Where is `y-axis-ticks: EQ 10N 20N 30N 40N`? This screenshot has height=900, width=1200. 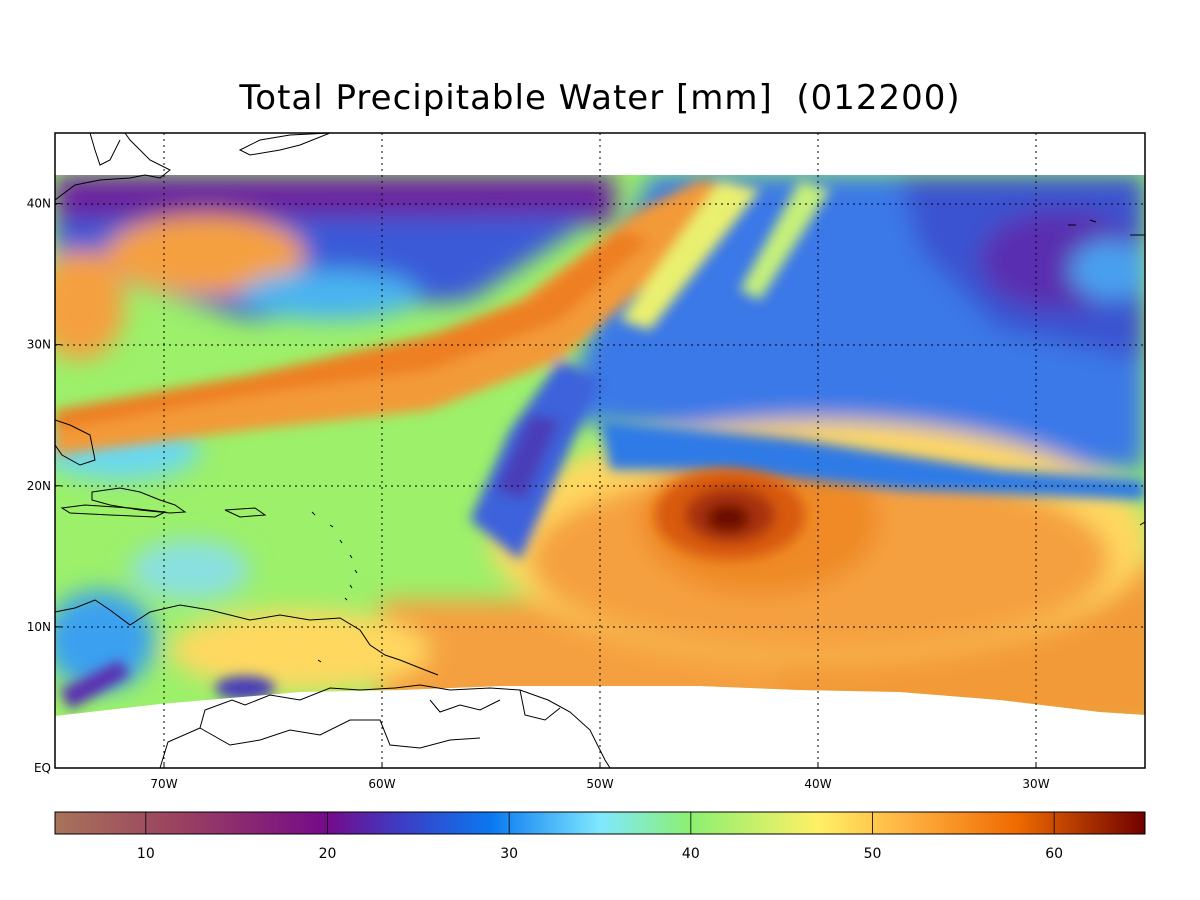
y-axis-ticks: EQ 10N 20N 30N 40N is located at coordinates (44, 486).